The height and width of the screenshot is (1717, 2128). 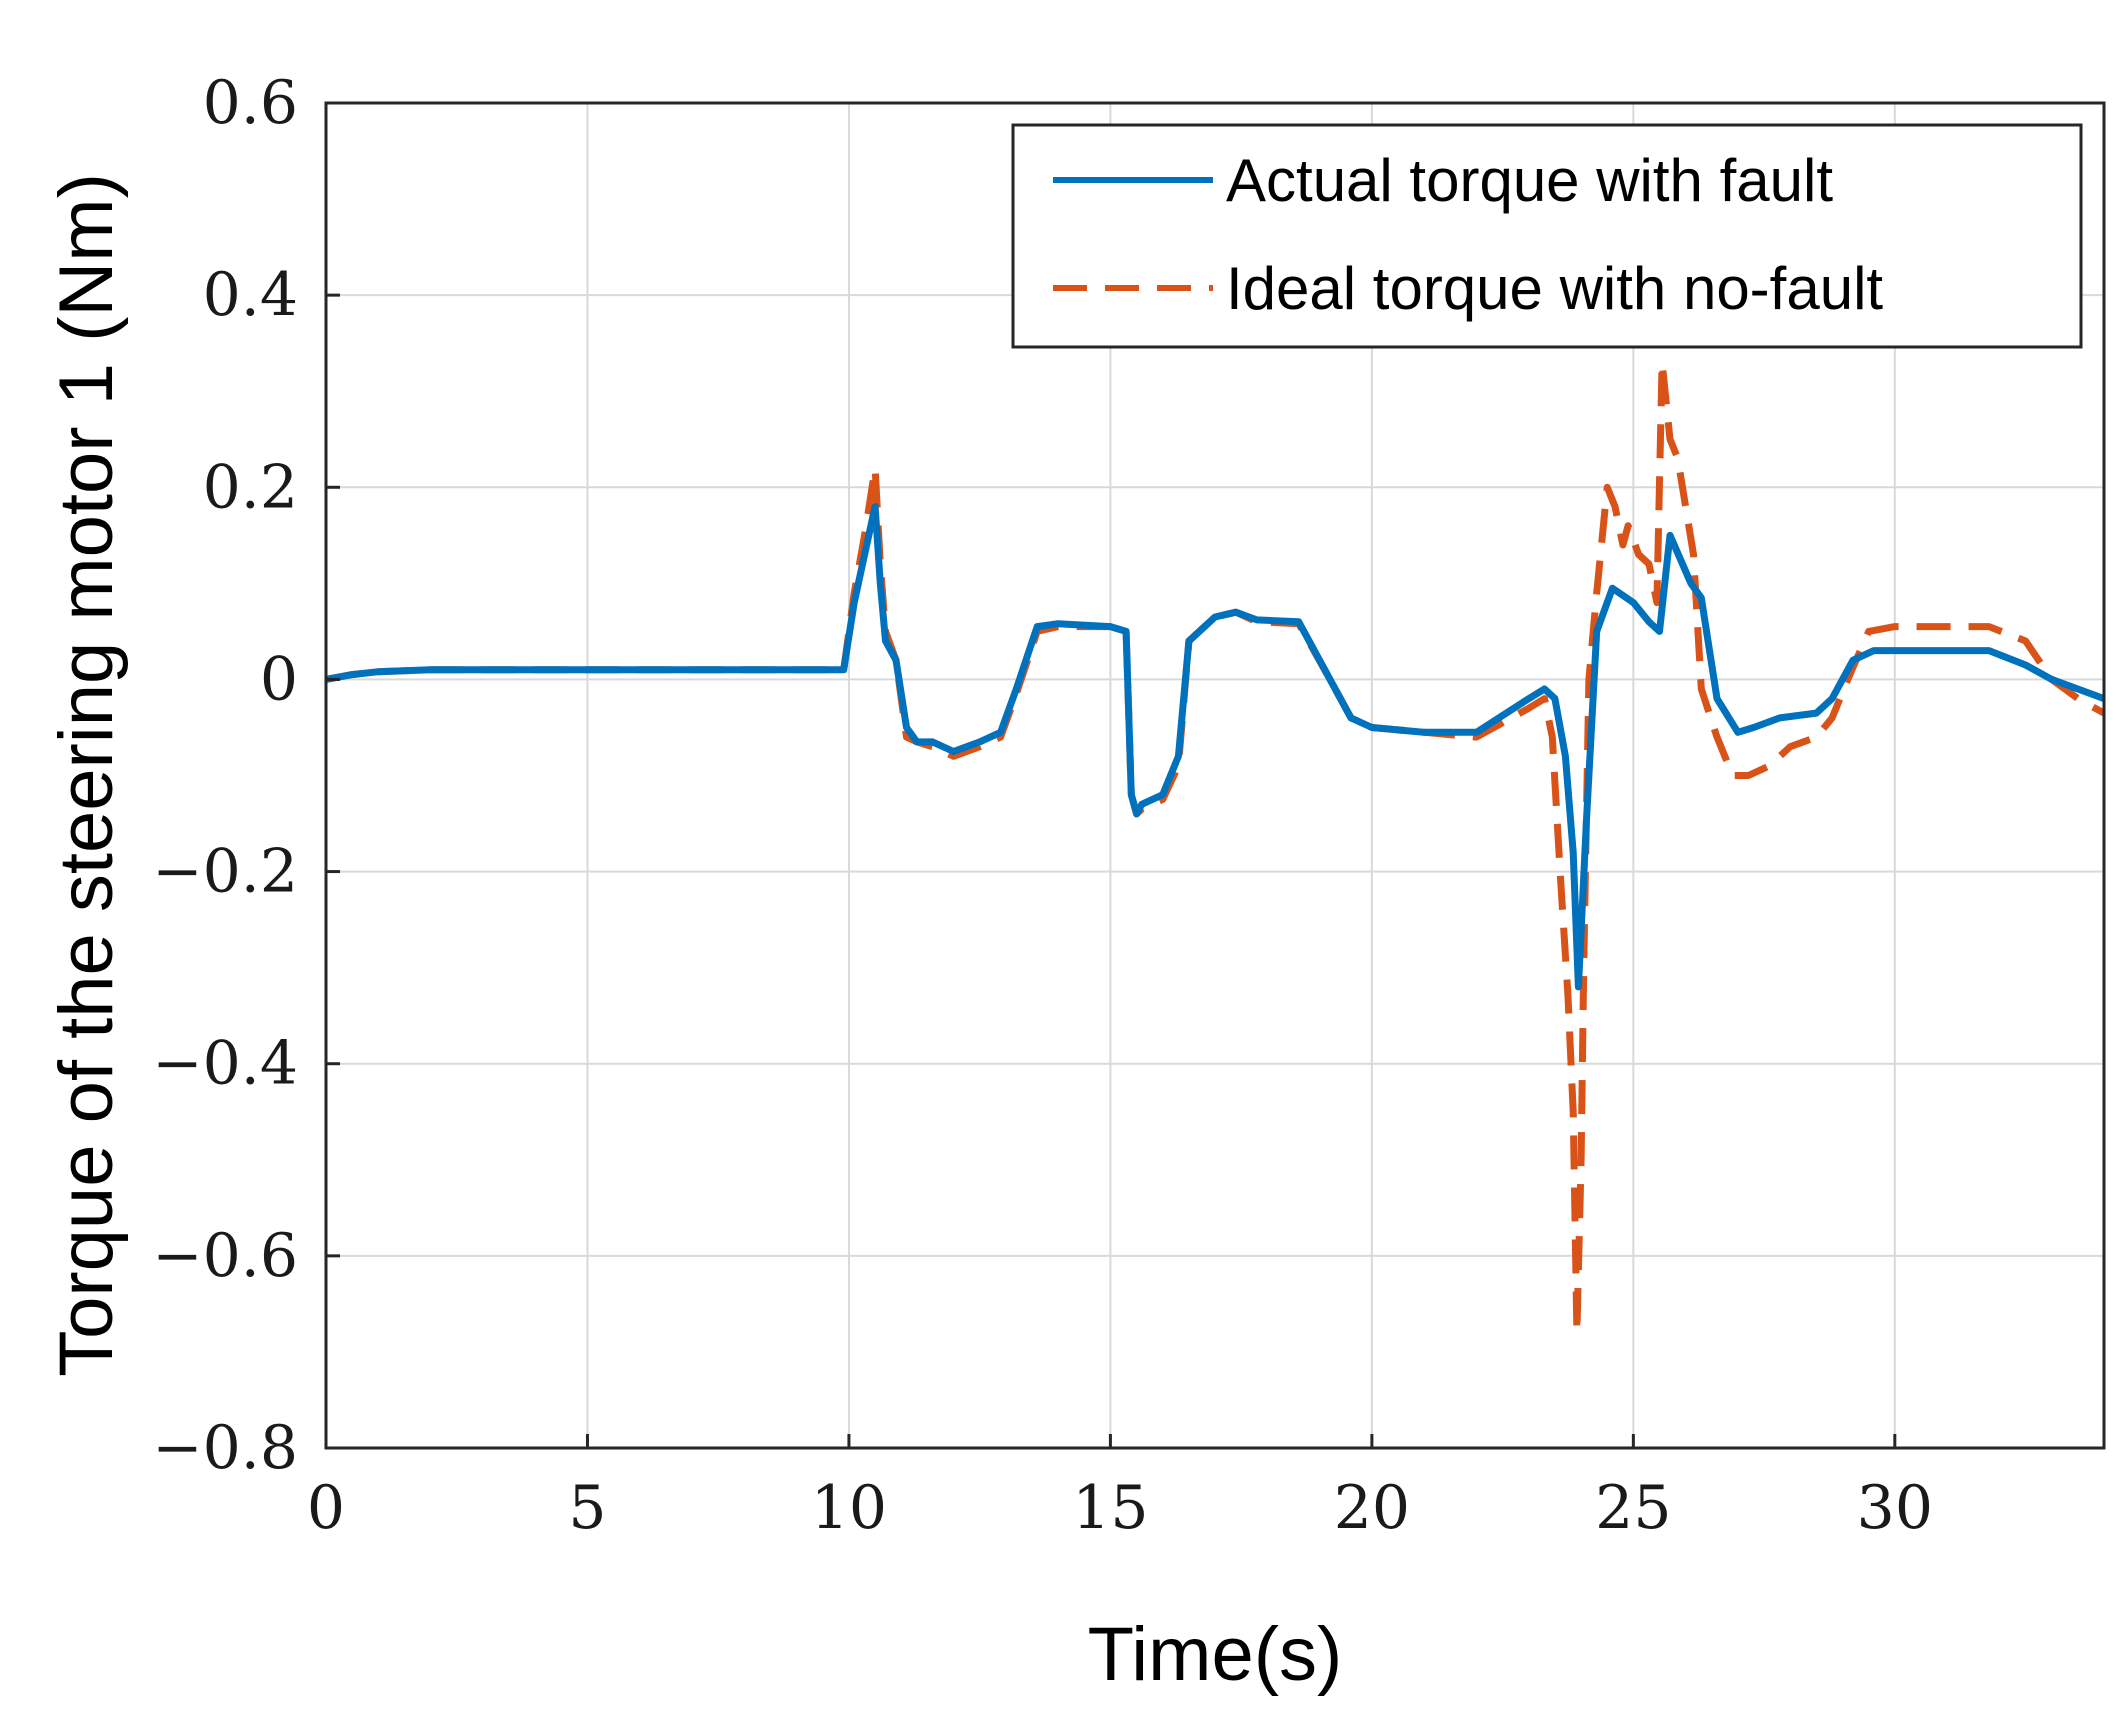 I want to click on y-tick-label: −0.8, so click(x=225, y=1448).